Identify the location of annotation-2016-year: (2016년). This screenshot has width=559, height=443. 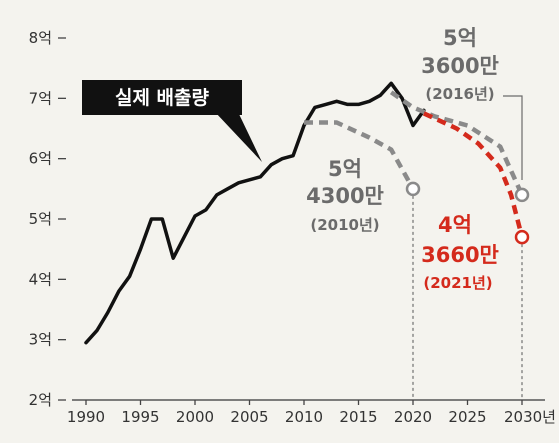
(459, 94).